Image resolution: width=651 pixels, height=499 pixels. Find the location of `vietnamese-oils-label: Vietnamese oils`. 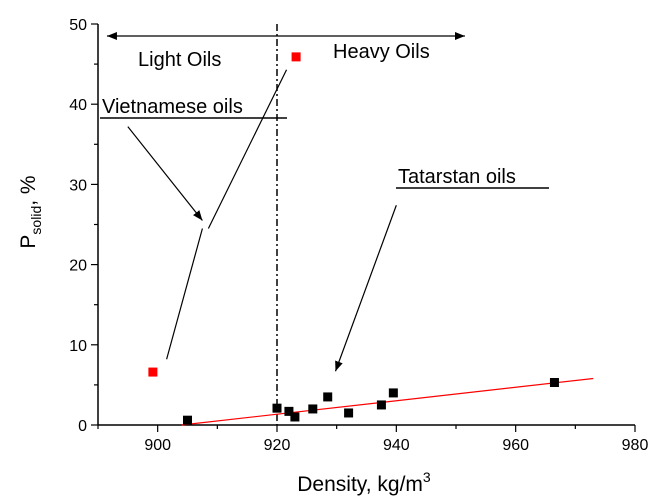

vietnamese-oils-label: Vietnamese oils is located at coordinates (172, 107).